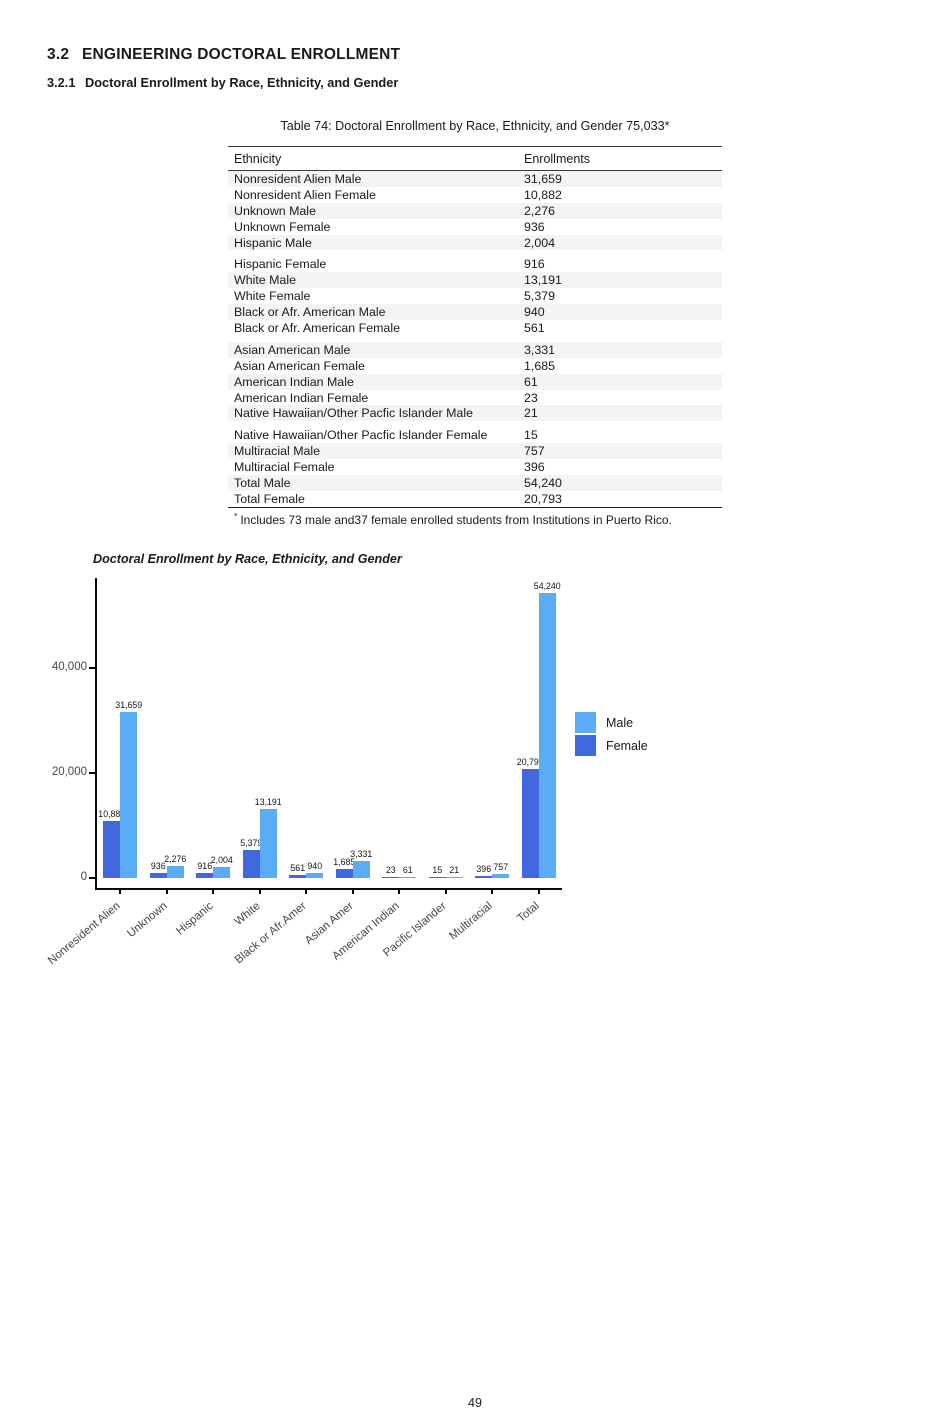 The height and width of the screenshot is (1425, 950). What do you see at coordinates (543, 498) in the screenshot?
I see `enrollments-cell: 20,793` at bounding box center [543, 498].